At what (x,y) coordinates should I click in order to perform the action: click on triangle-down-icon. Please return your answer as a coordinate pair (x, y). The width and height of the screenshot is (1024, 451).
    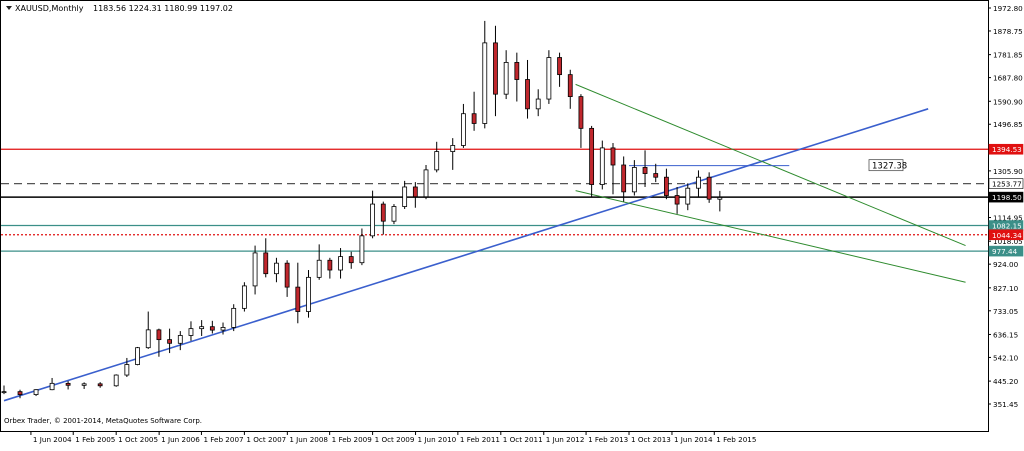
    Looking at the image, I should click on (9, 8).